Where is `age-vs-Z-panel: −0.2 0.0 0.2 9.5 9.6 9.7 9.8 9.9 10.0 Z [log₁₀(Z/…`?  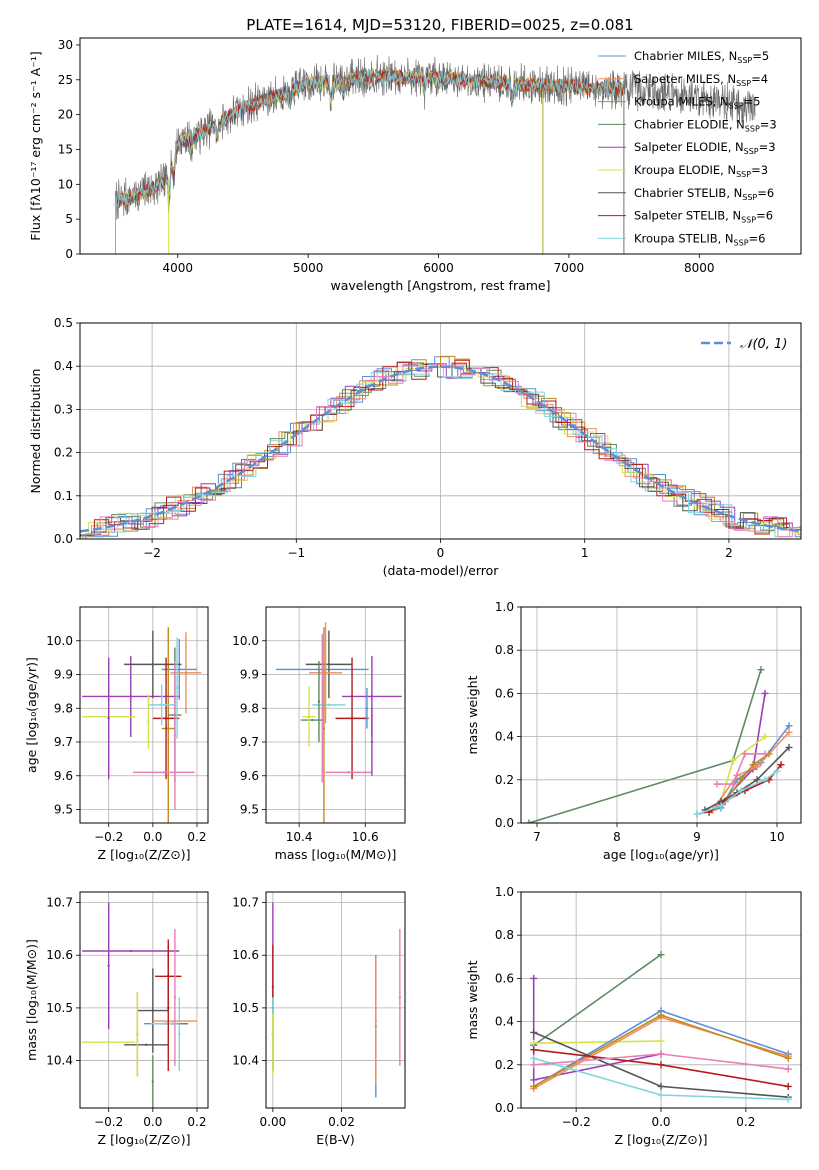
age-vs-Z-panel: −0.2 0.0 0.2 9.5 9.6 9.7 9.8 9.9 10.0 Z [log₁₀(Z/… is located at coordinates (116, 734).